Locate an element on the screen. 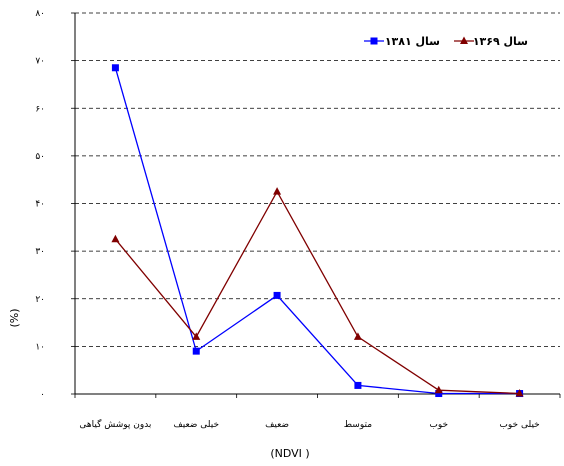 The image size is (564, 466). y-tick-label: ۴۰ is located at coordinates (40, 205).